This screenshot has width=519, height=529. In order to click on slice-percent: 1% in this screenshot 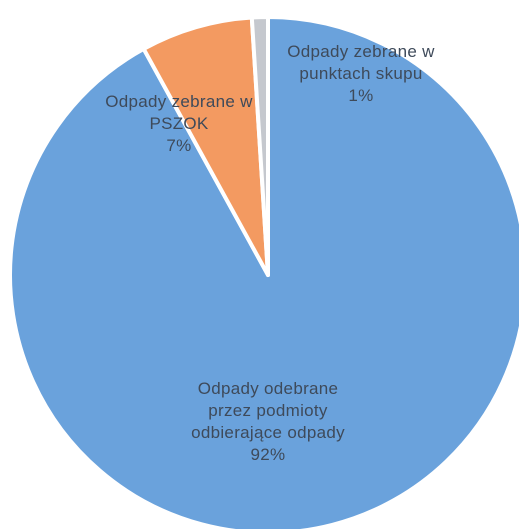, I will do `click(361, 95)`.